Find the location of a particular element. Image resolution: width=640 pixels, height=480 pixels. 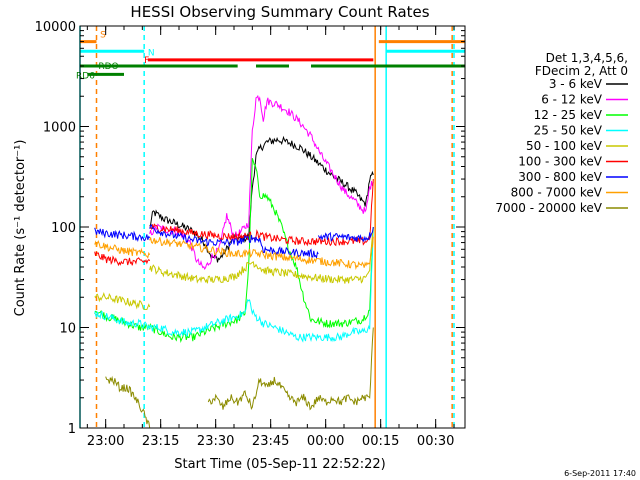

legend-header-0: Det 1,3,4,5,6, is located at coordinates (587, 58).